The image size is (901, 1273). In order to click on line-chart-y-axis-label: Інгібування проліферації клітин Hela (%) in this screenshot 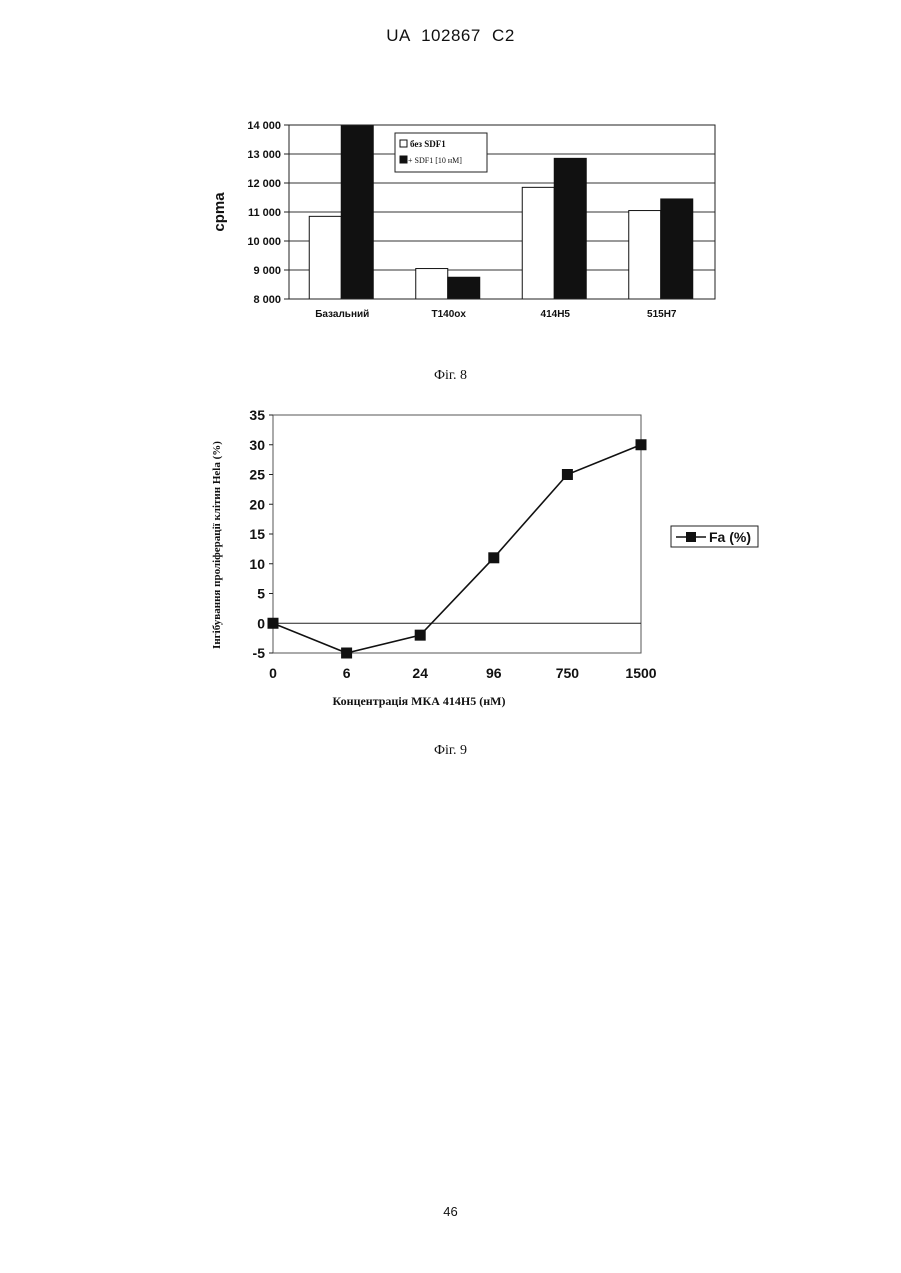, I will do `click(217, 545)`.